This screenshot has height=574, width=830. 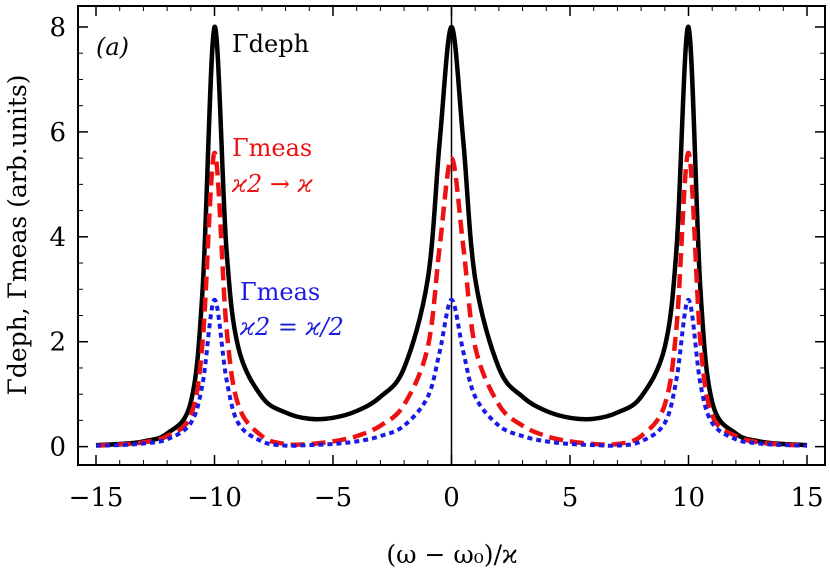 What do you see at coordinates (17, 234) in the screenshot?
I see `y-axis-label: Γdeph, Γmeas (arb.units)` at bounding box center [17, 234].